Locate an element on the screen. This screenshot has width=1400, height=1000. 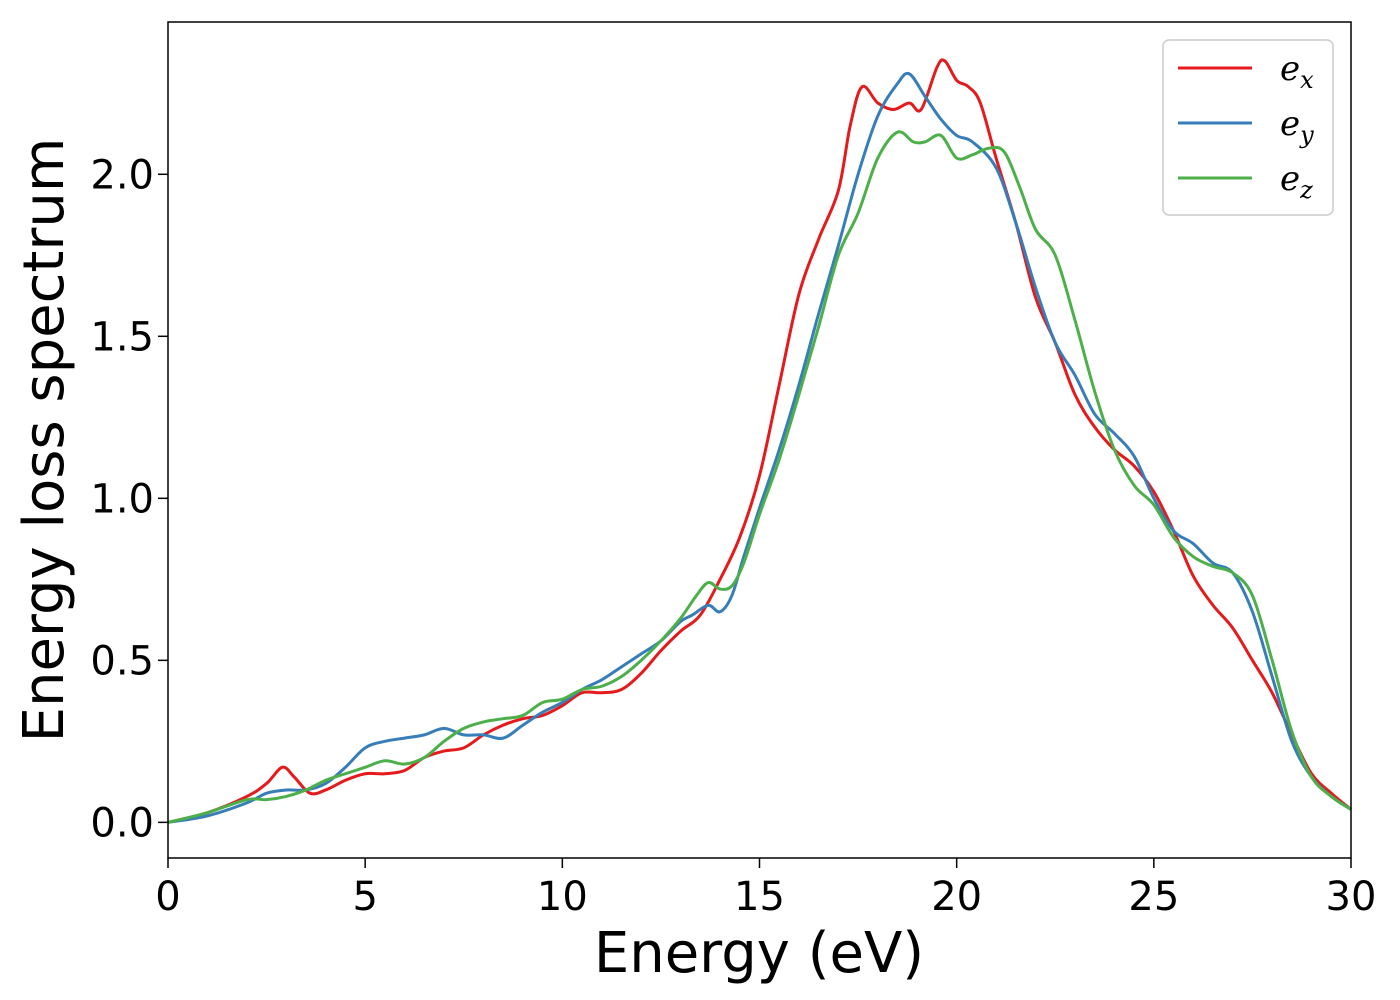
x-tick-label: 30 is located at coordinates (1351, 897).